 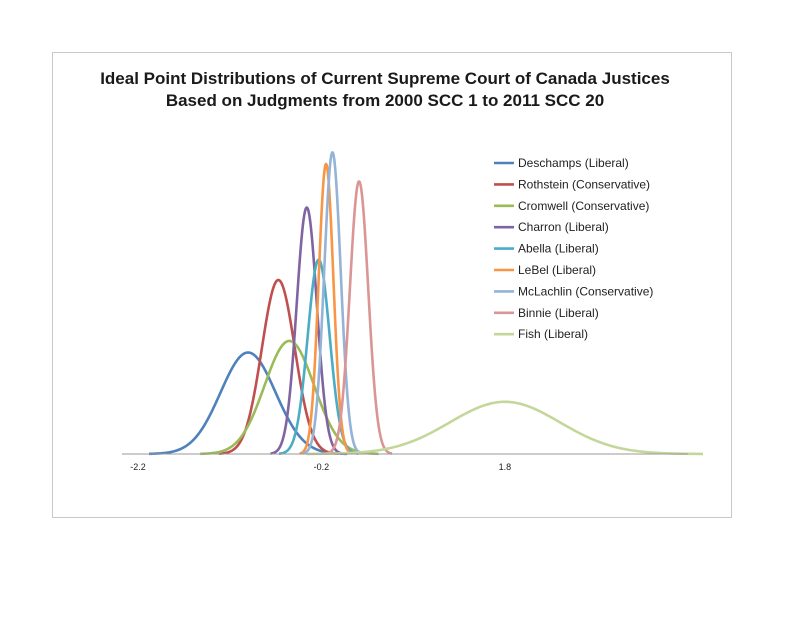 What do you see at coordinates (505, 467) in the screenshot?
I see `x-tick-label-2: 1.8` at bounding box center [505, 467].